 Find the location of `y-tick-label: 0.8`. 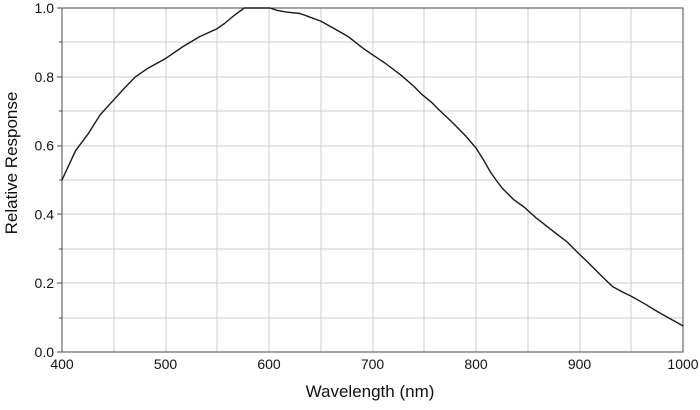

y-tick-label: 0.8 is located at coordinates (45, 77).